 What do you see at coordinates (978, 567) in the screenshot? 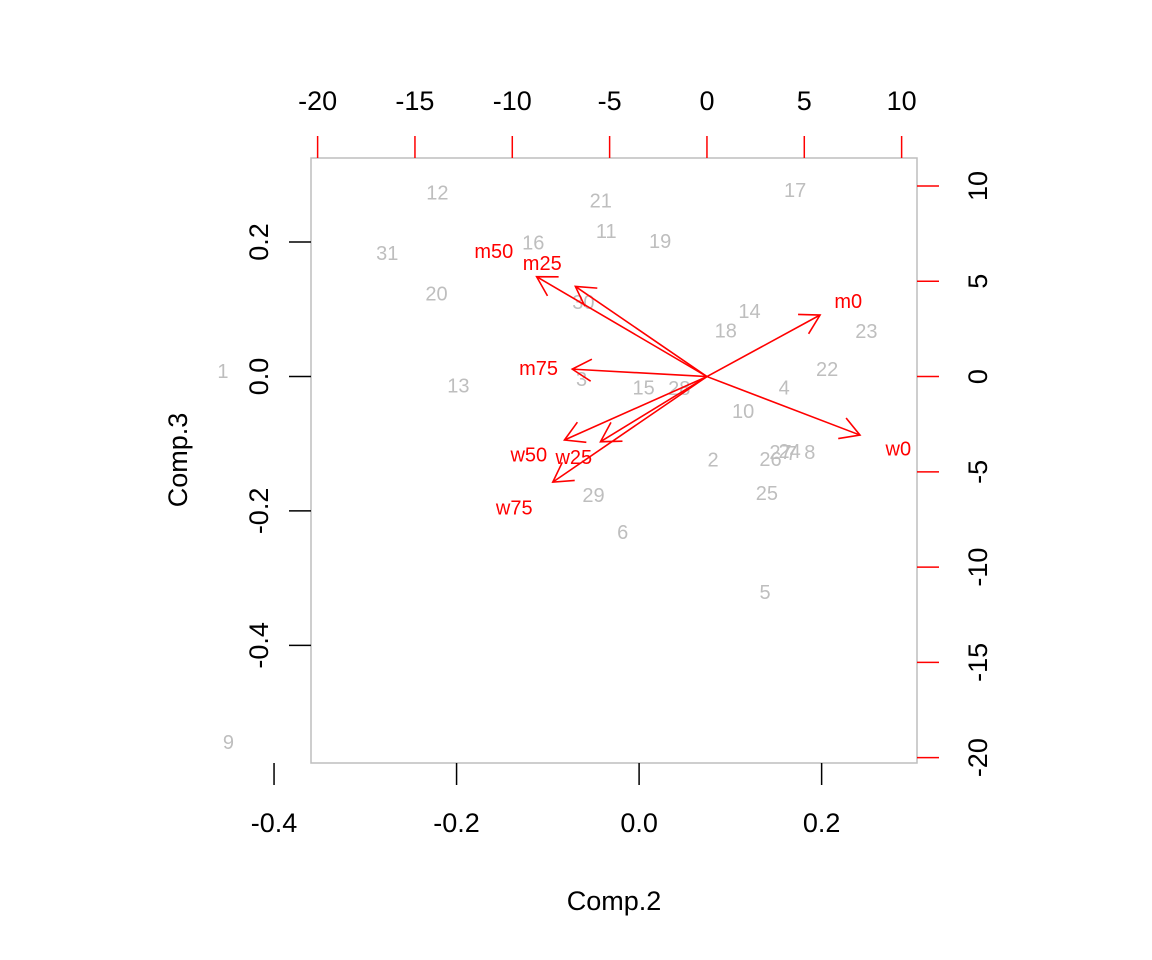
I see `right-tick-label: -10` at bounding box center [978, 567].